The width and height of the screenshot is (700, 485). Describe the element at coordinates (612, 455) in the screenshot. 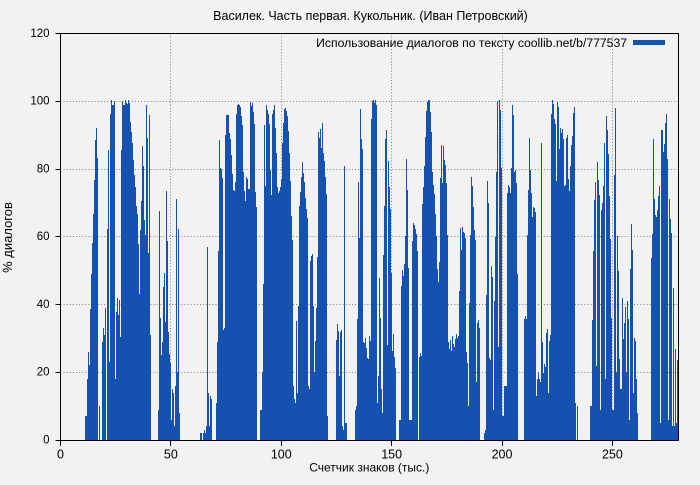

I see `svg-text: 250` at that location.